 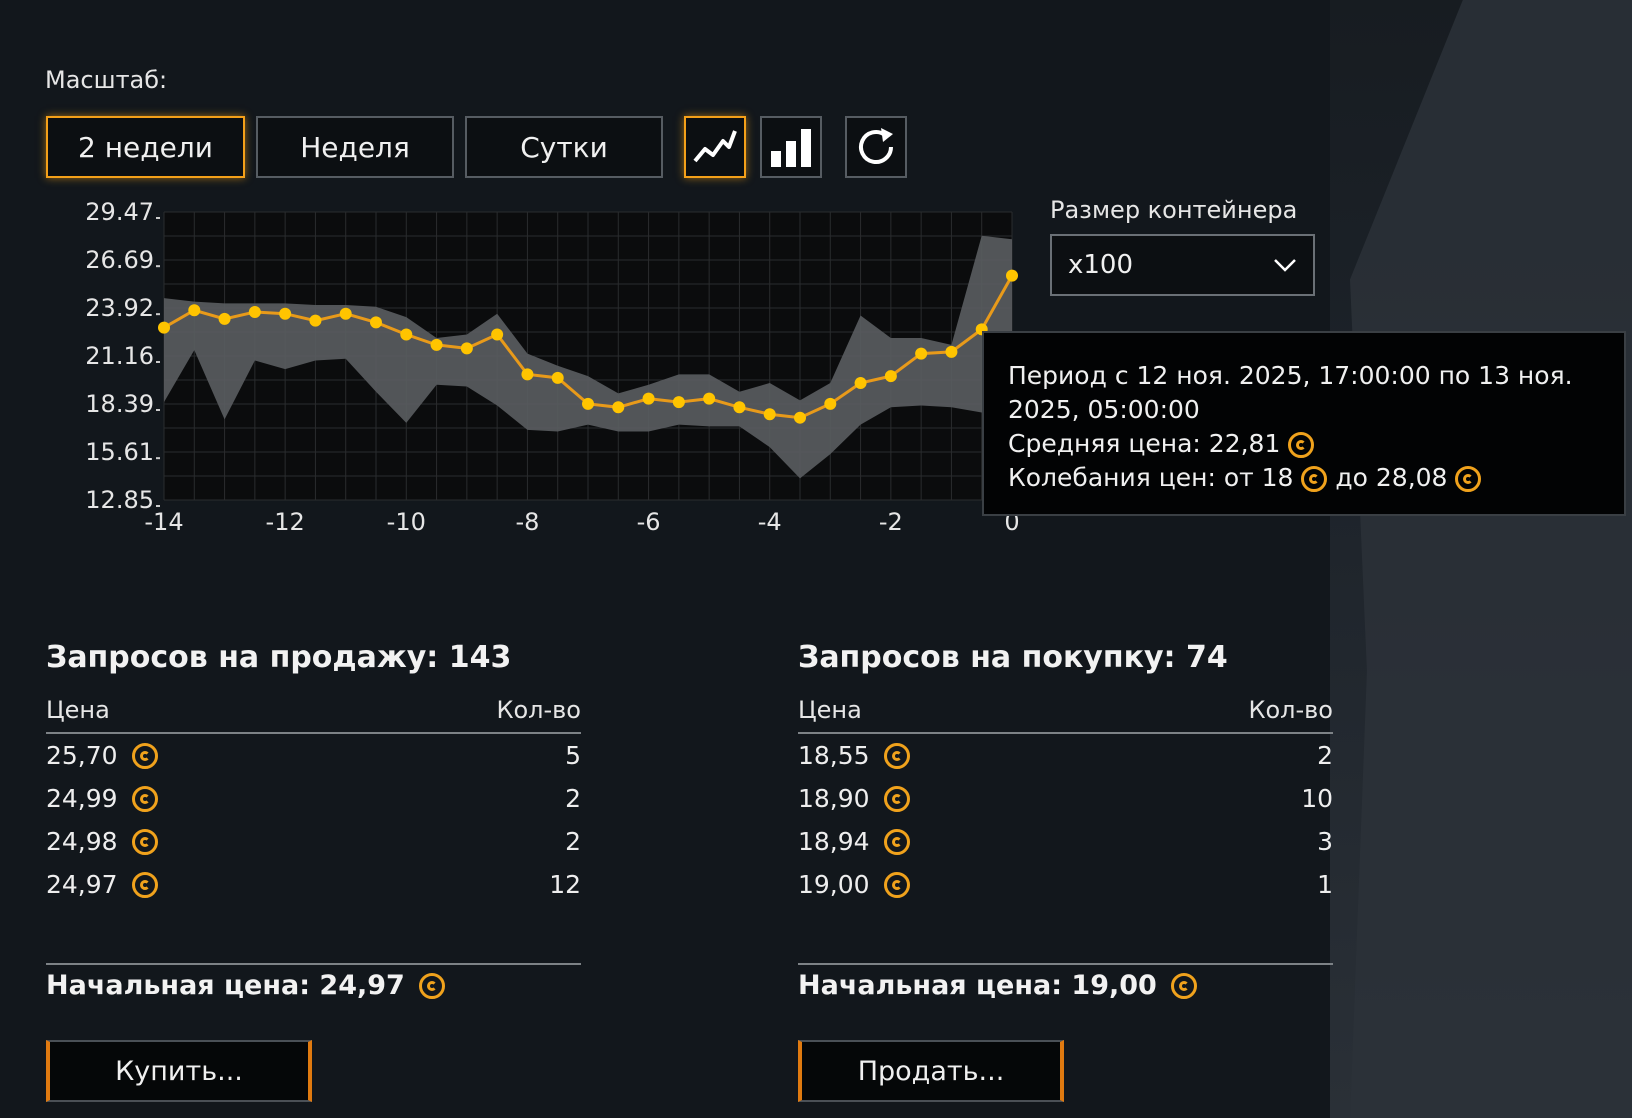 I want to click on scale-week-button: Неделя, so click(x=355, y=147).